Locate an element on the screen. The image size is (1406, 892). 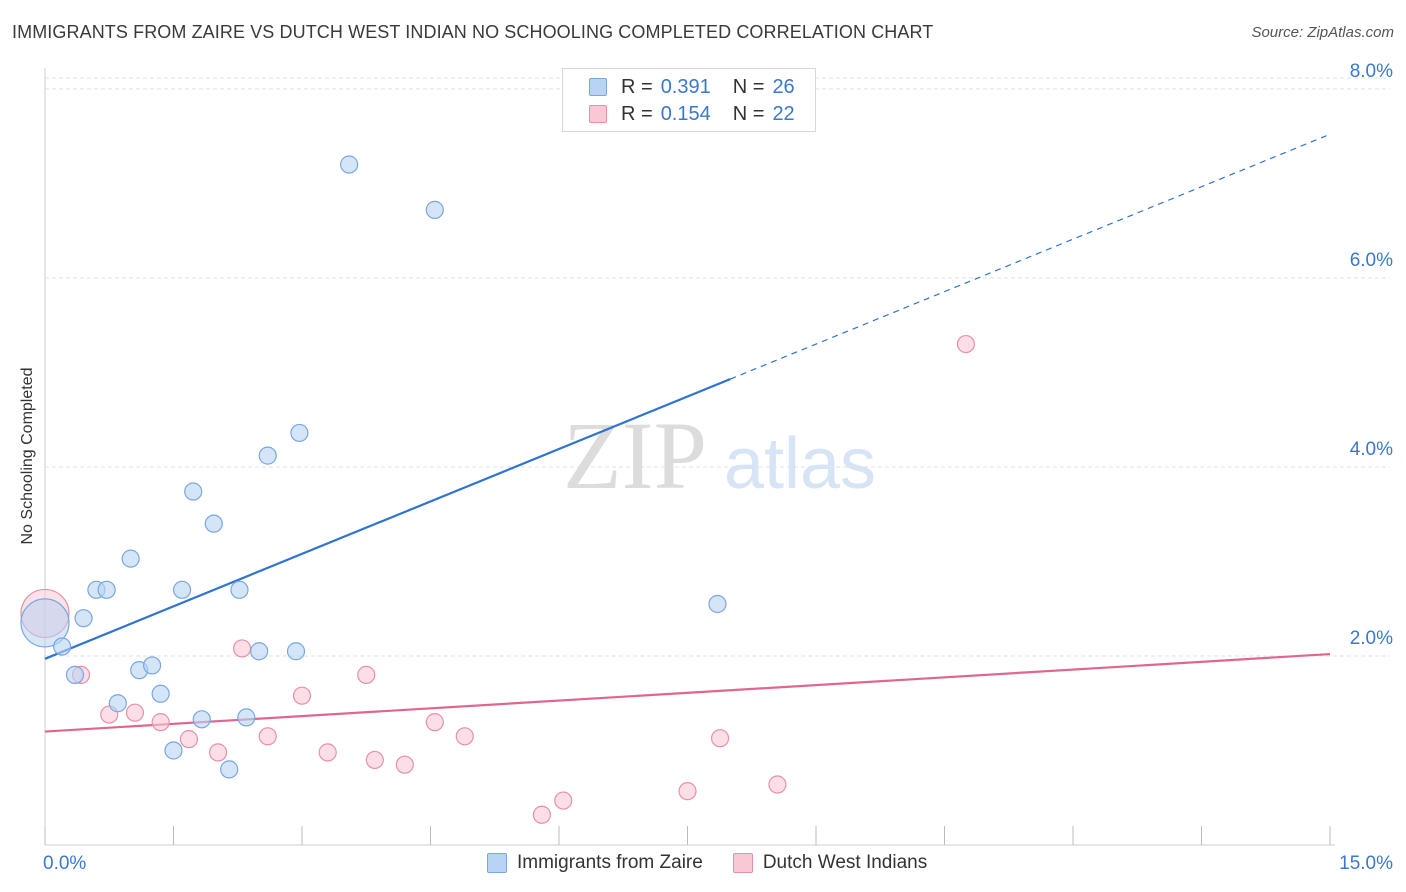
legend-row-series2: R = 0.154 N = 22 is located at coordinates (692, 114).